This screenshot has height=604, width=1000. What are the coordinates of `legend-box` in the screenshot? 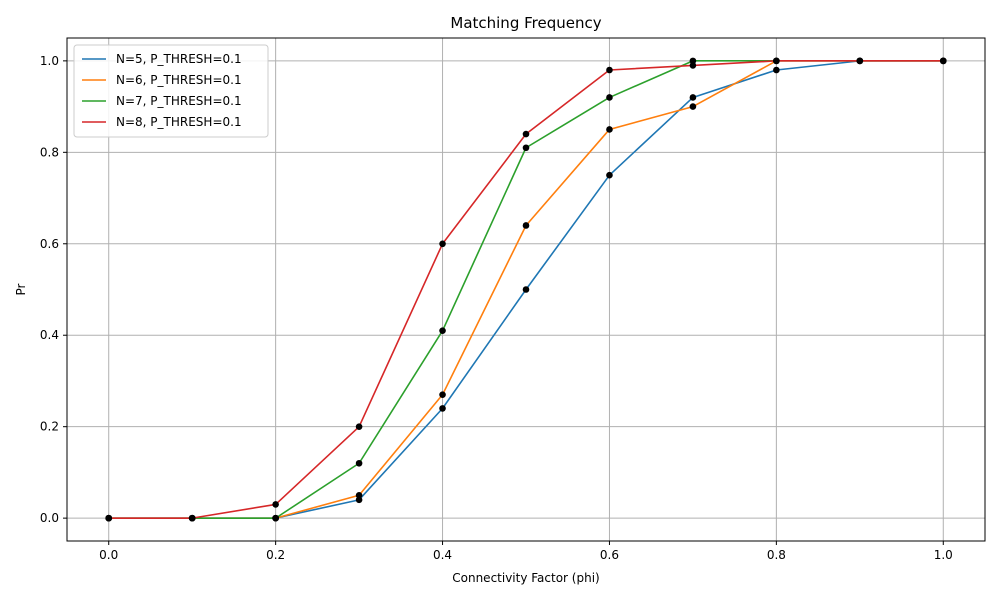 It's located at (171, 91).